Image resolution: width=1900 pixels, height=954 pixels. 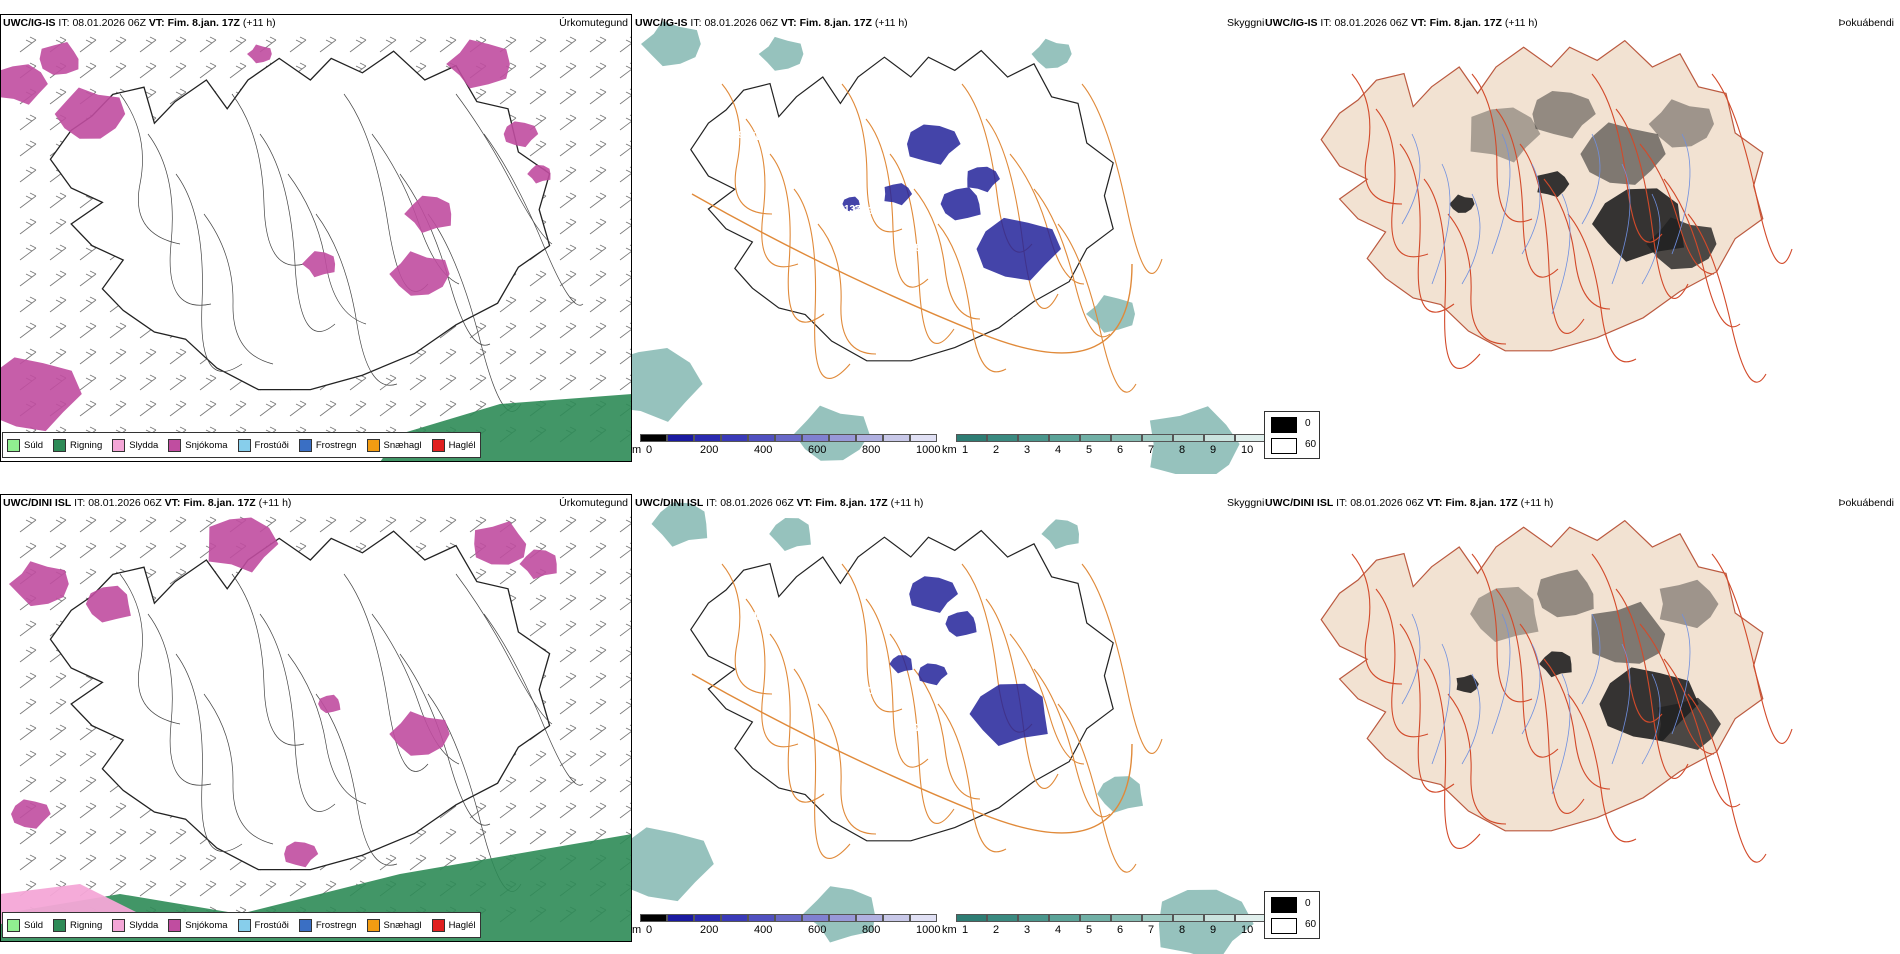 I want to click on visibility-tick: 6, so click(x=1120, y=930).